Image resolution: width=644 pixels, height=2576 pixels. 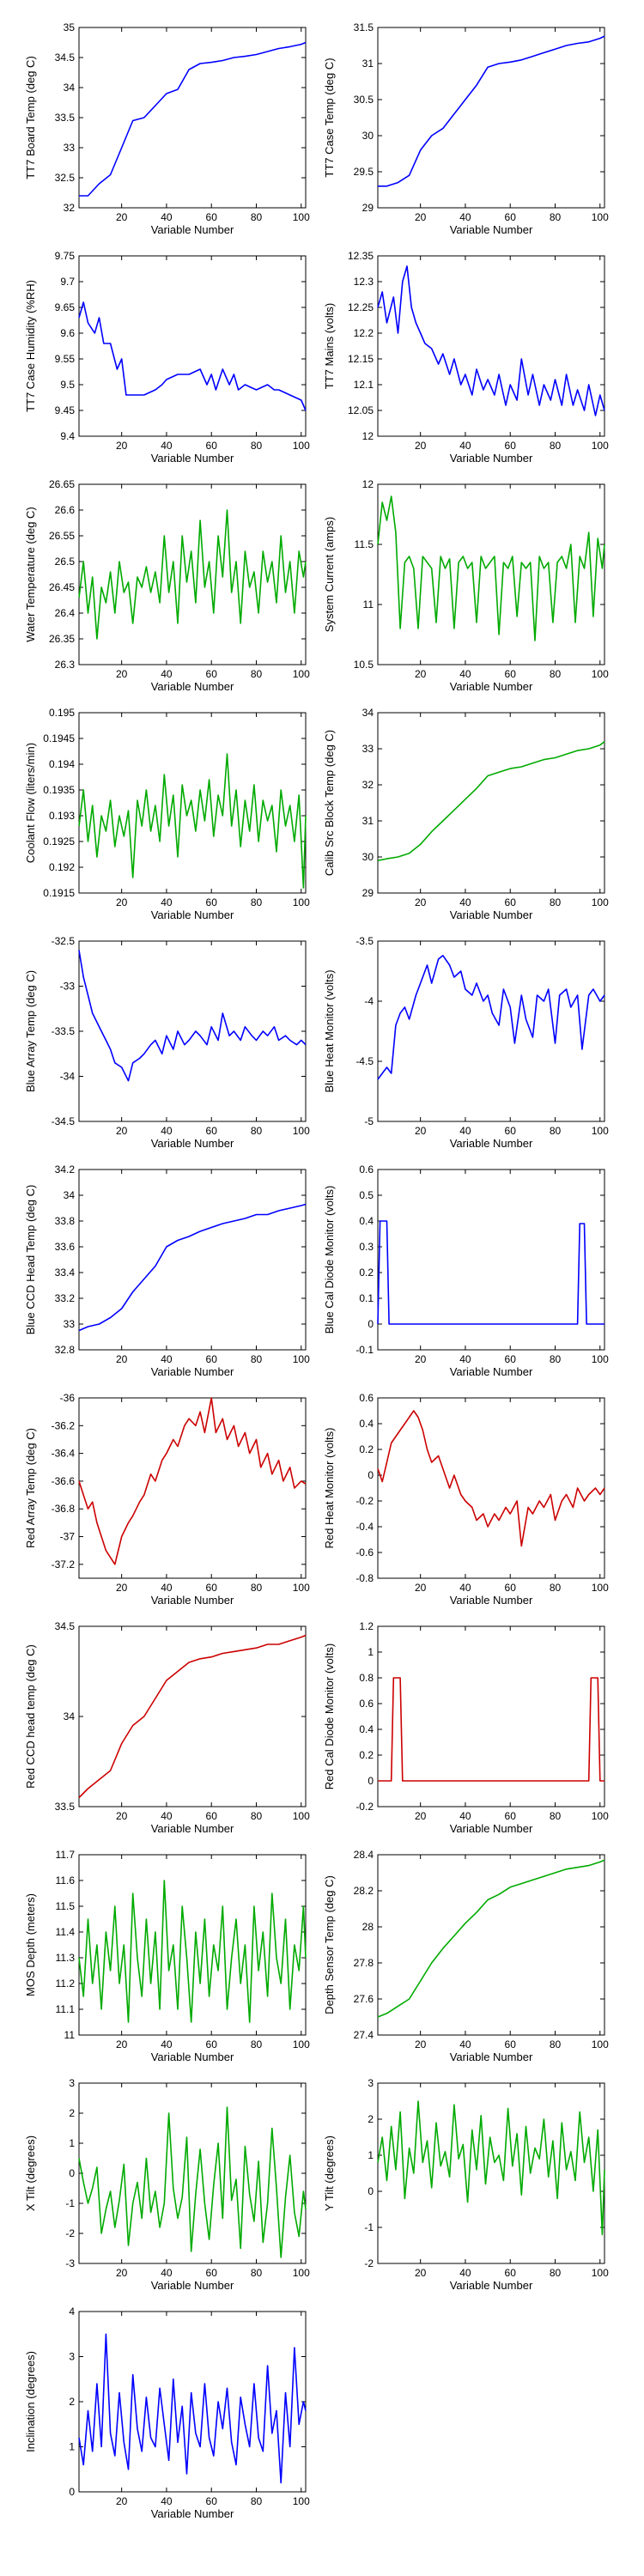 I want to click on y-axis-label: Blue Heat Monitor (volts), so click(x=329, y=1030).